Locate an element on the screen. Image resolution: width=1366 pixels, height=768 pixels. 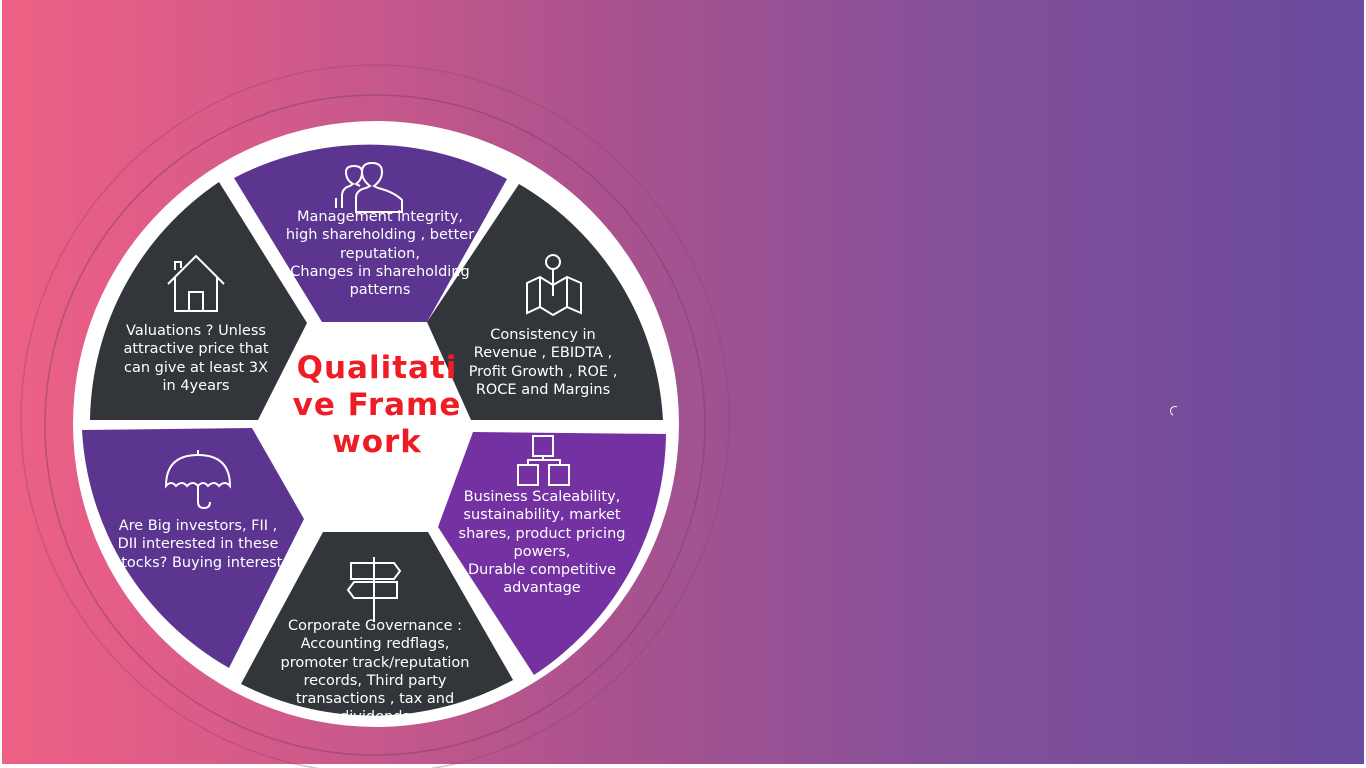
house-icon is located at coordinates (196, 283).